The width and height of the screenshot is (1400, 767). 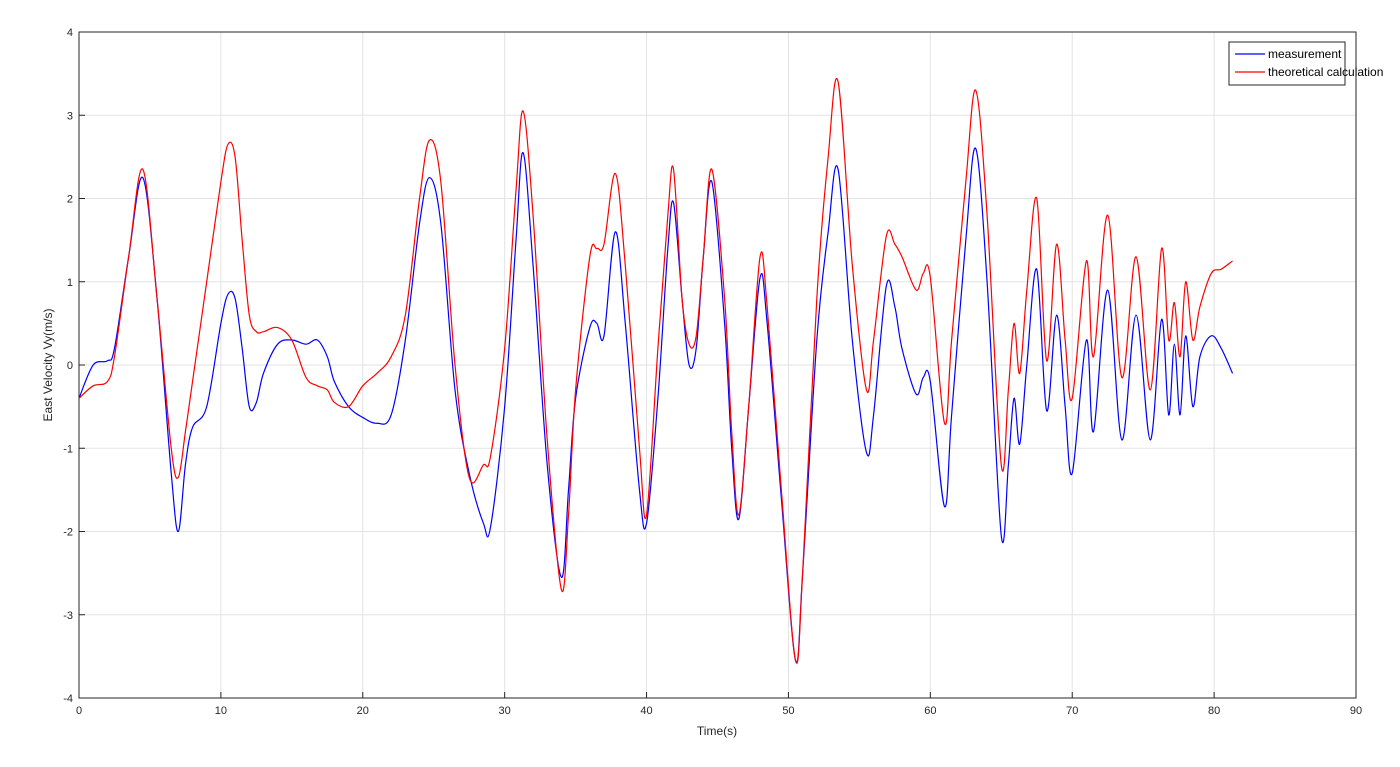 I want to click on x-tick-label: 70, so click(x=1072, y=711).